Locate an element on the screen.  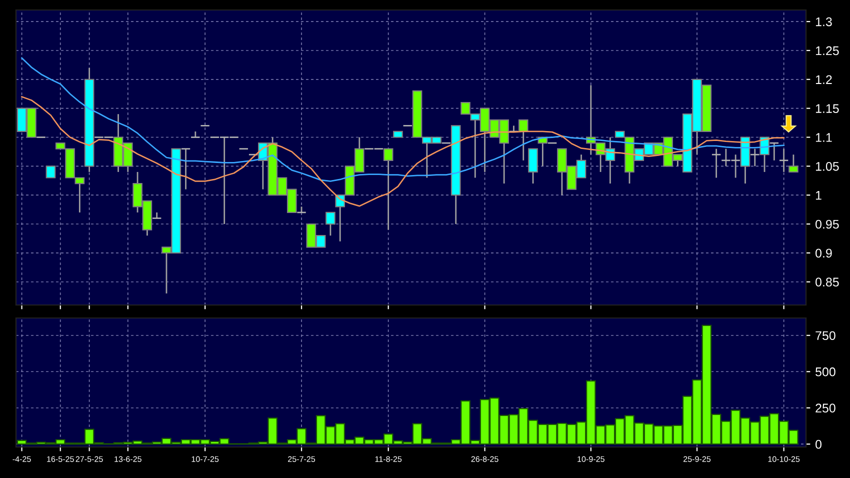
x-tick-label: 10-9-25 is located at coordinates (591, 459).